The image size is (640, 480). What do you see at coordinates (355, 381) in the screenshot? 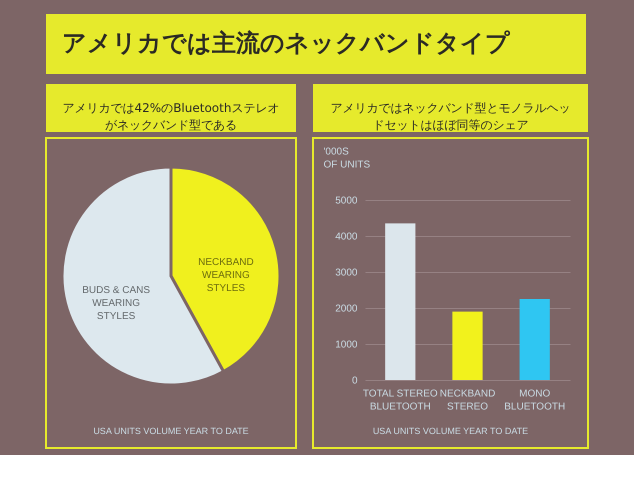
I see `y-tick-label: 0` at bounding box center [355, 381].